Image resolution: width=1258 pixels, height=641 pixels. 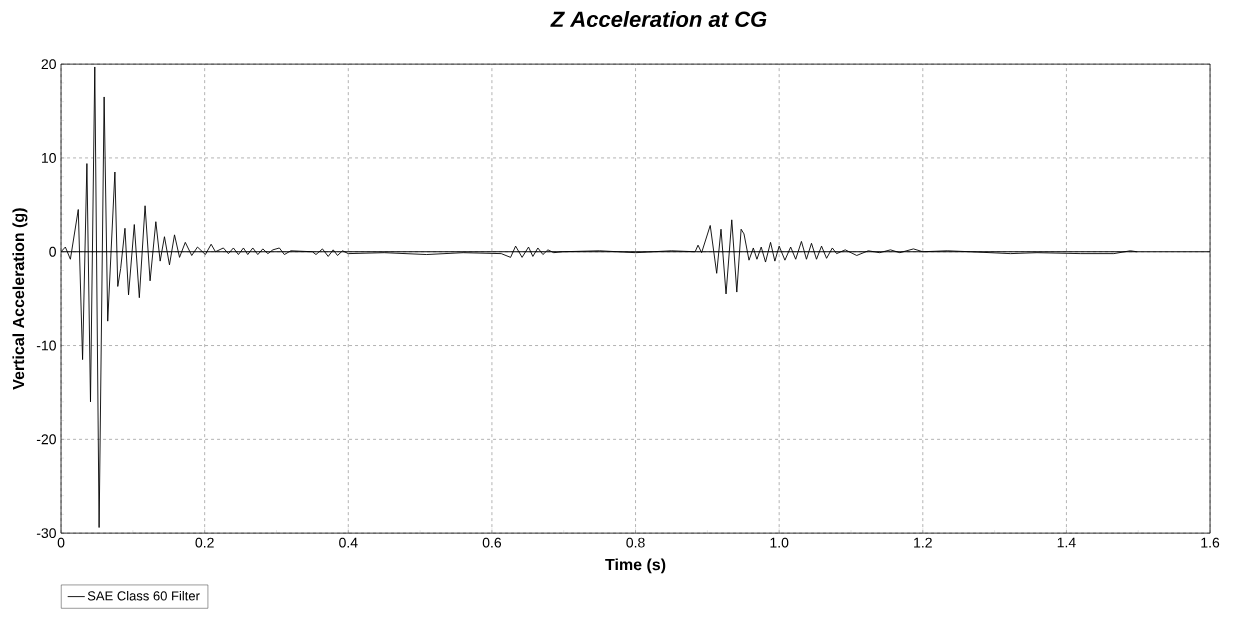 I want to click on x-tick-label: 1.0, so click(x=779, y=542).